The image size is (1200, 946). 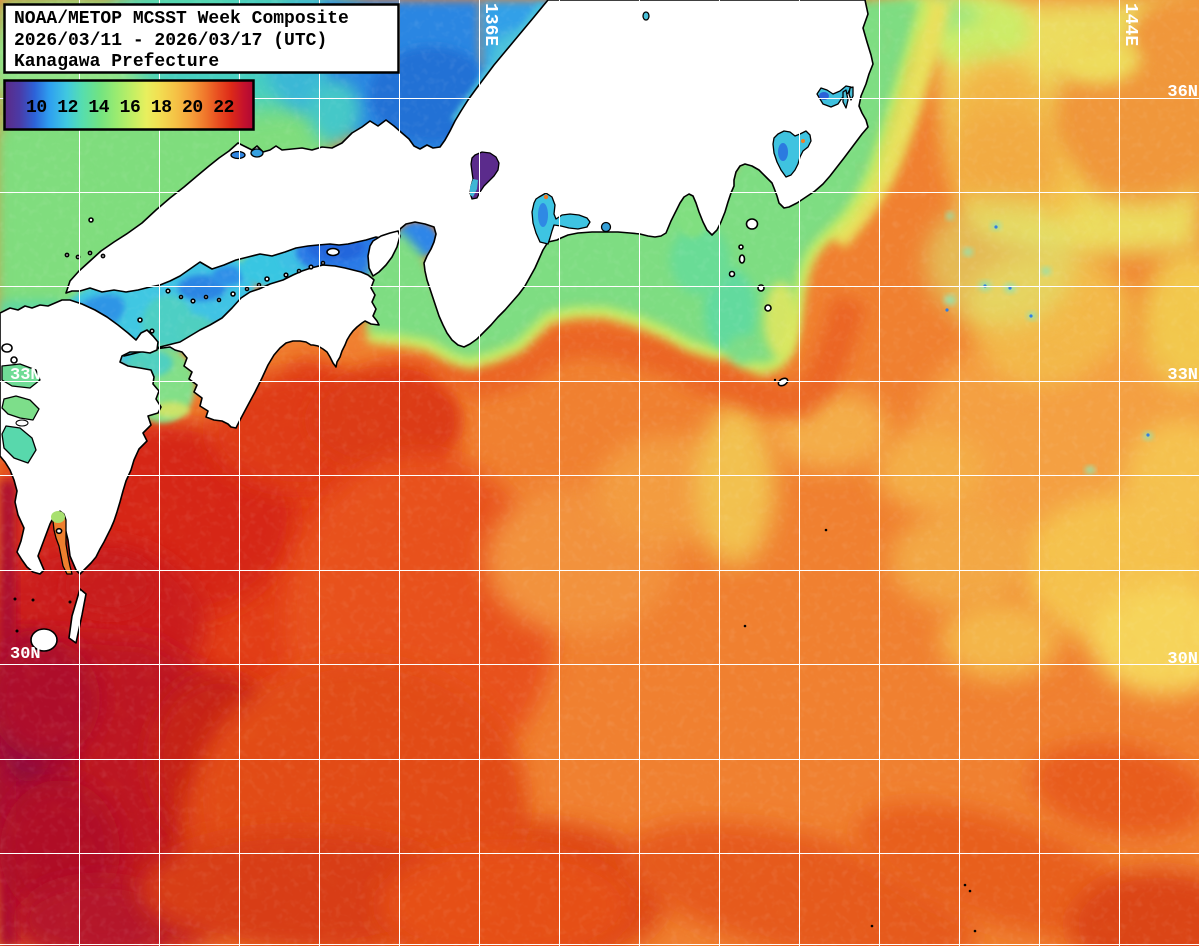 I want to click on svg-text: 36N, so click(x=1182, y=92).